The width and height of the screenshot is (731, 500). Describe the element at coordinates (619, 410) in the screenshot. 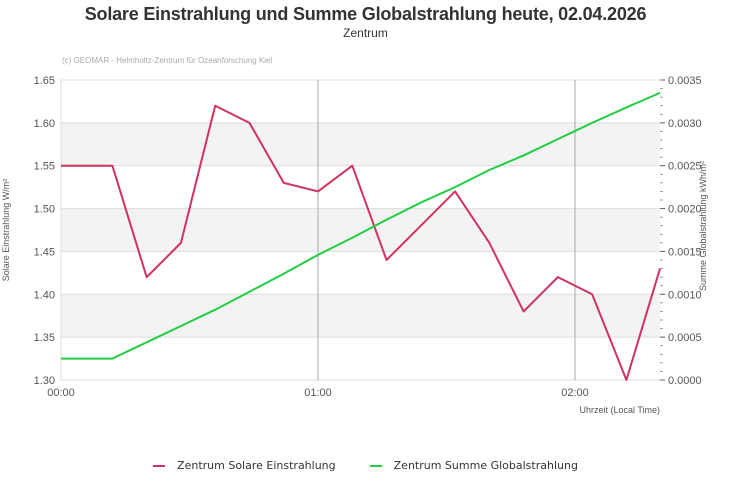

I see `x-axis-title: Uhrzeit (Local Time)` at that location.